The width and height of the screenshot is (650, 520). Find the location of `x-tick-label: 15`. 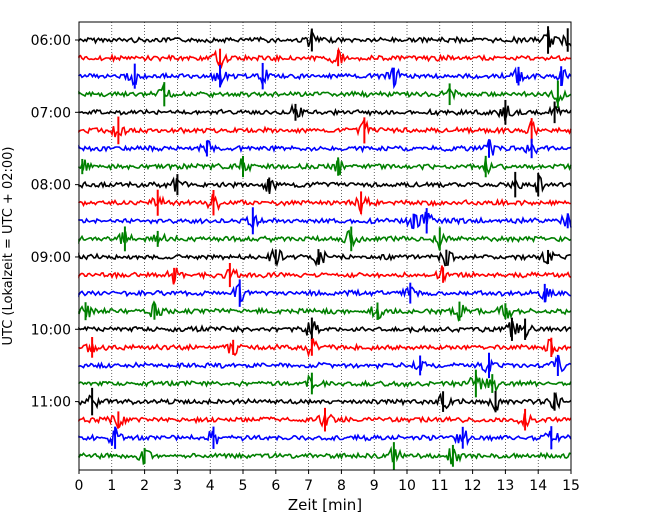

x-tick-label: 15 is located at coordinates (571, 486).